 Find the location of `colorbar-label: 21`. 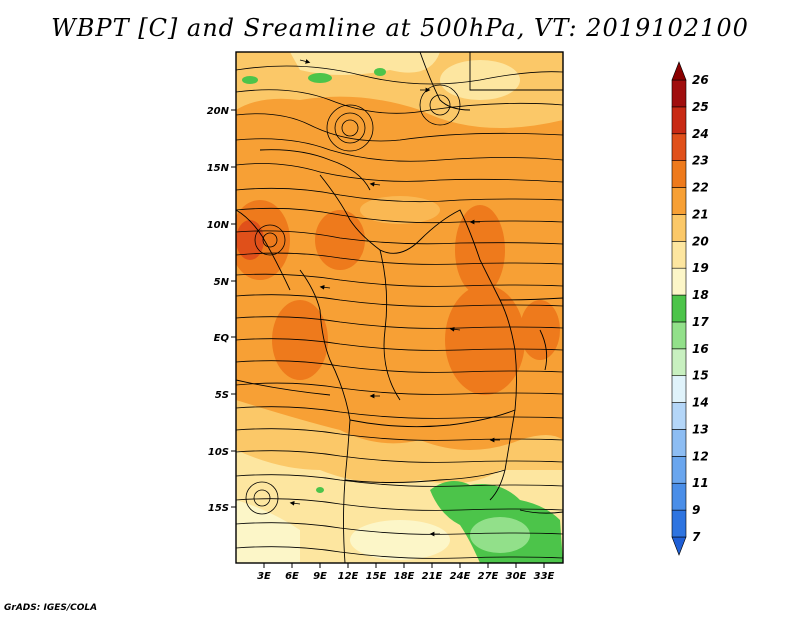

colorbar-label: 21 is located at coordinates (700, 214).